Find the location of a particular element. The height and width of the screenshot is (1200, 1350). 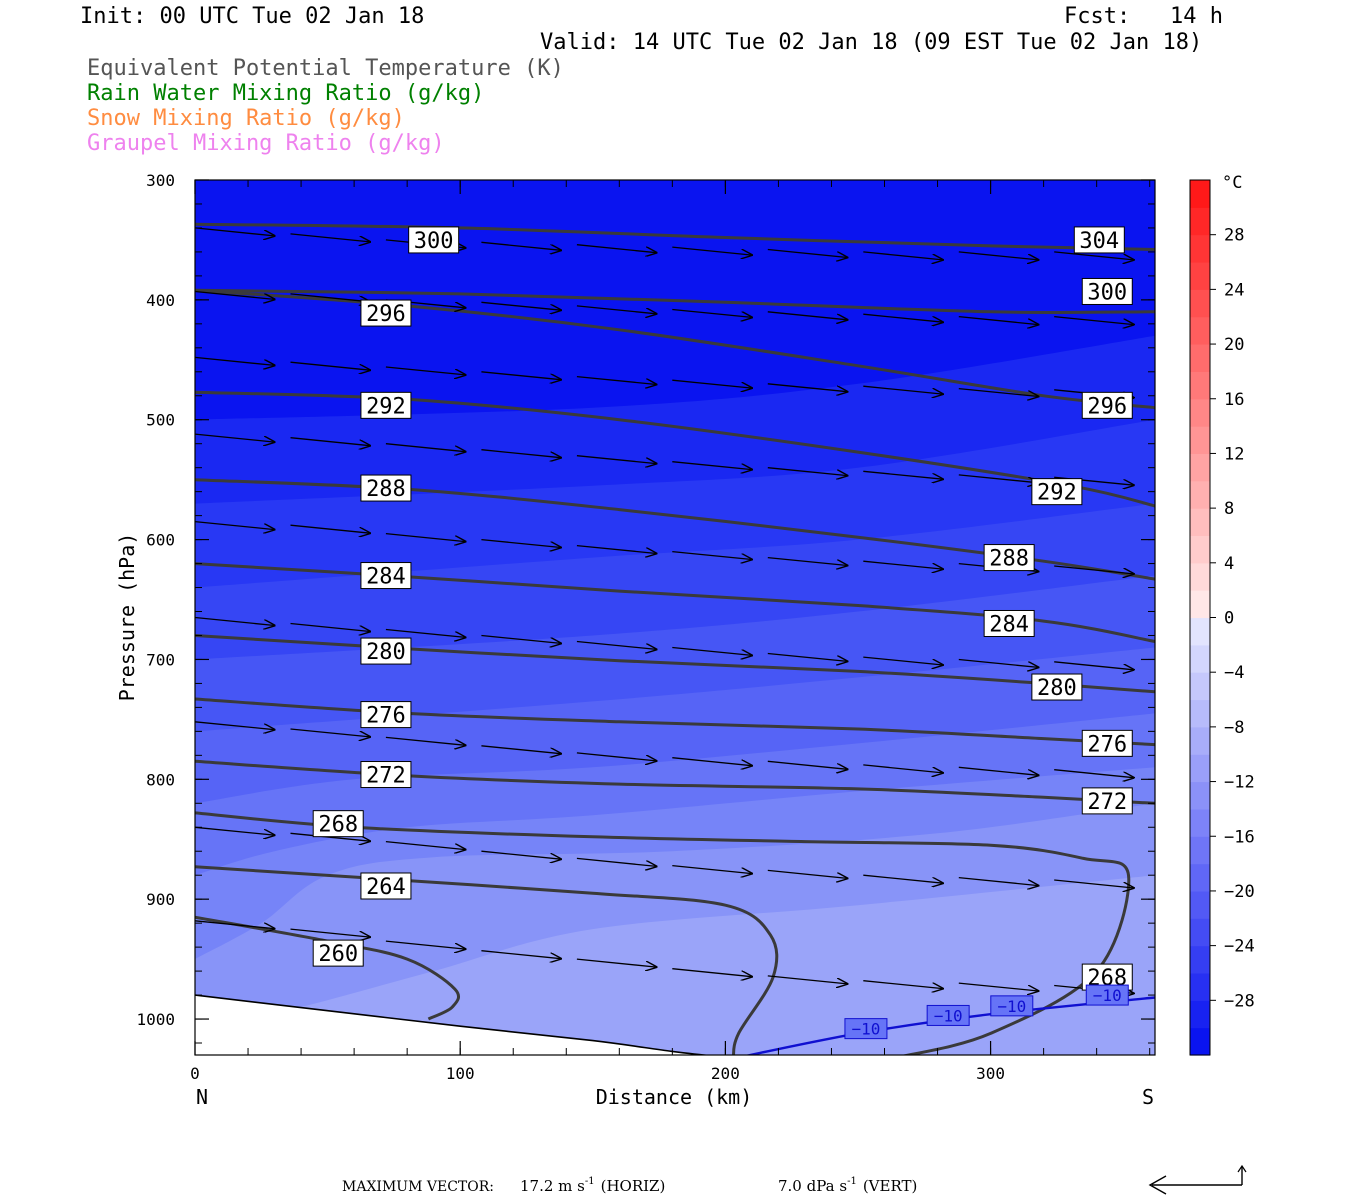

colorbar-tick-label: −24 is located at coordinates (1239, 947).